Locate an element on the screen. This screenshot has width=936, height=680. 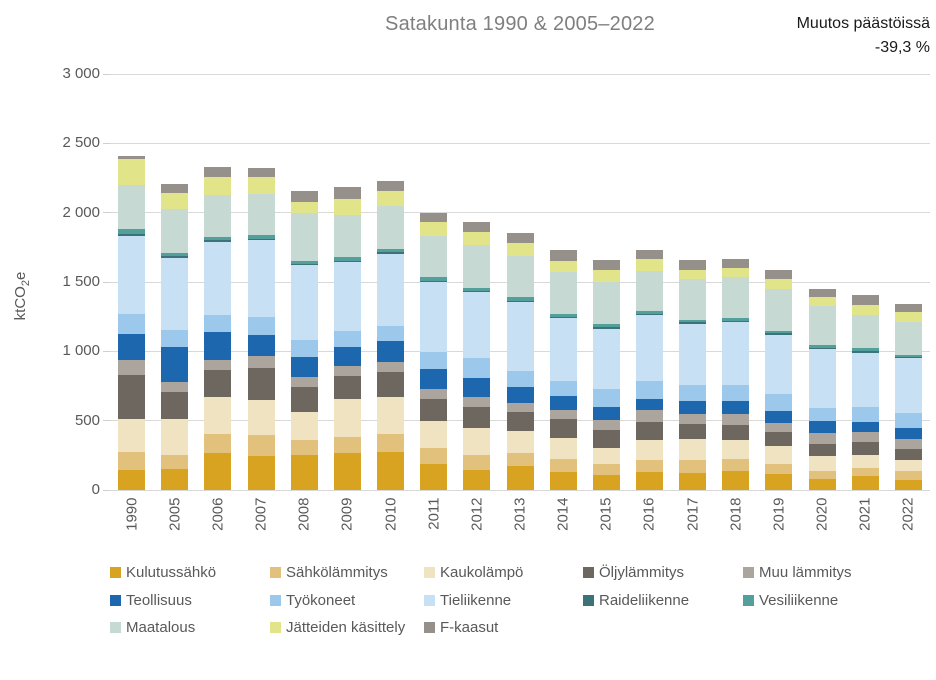
x-tick-label-1990: 1990 is located at coordinates (132, 514).